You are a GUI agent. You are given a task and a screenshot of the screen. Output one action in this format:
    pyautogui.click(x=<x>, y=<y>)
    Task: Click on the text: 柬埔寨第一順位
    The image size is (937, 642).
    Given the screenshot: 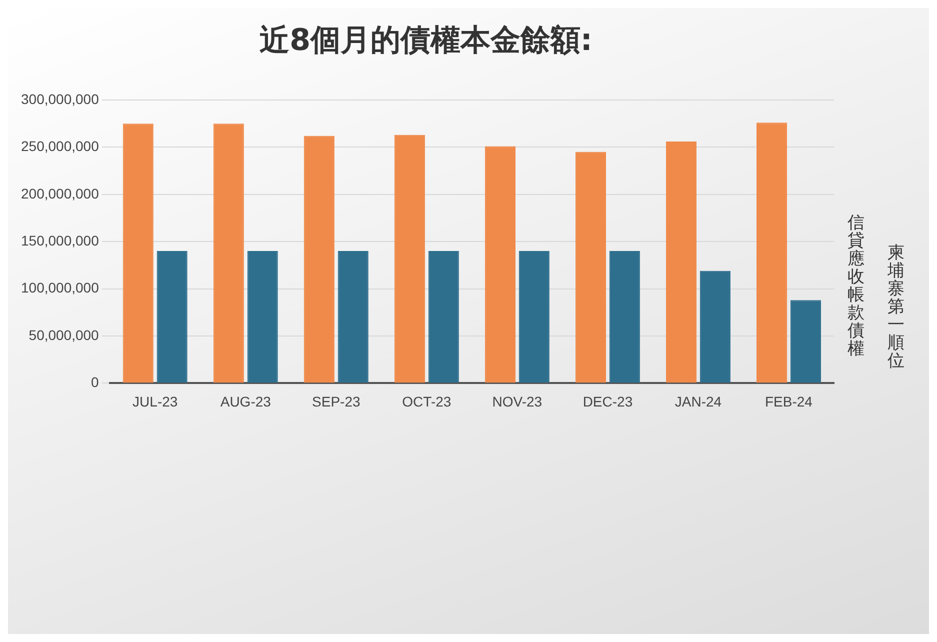 What is the action you would take?
    pyautogui.click(x=895, y=306)
    